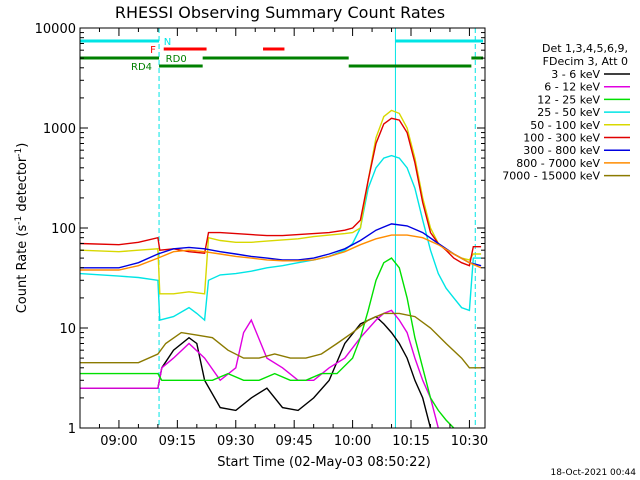  Describe the element at coordinates (67, 329) in the screenshot. I see `y-tick-label-2: 10` at that location.